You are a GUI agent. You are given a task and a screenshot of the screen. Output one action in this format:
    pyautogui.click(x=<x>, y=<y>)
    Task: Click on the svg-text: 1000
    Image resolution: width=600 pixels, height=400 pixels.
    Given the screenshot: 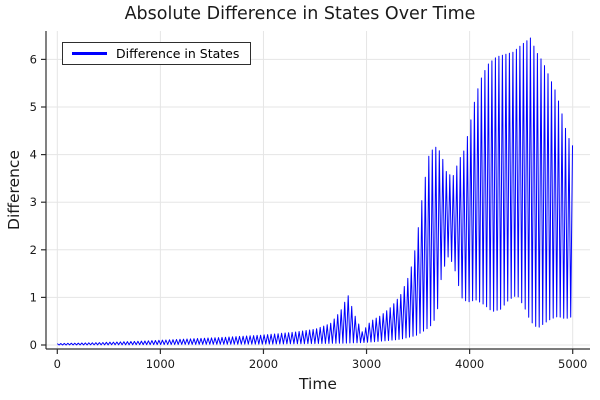 What is the action you would take?
    pyautogui.click(x=160, y=364)
    